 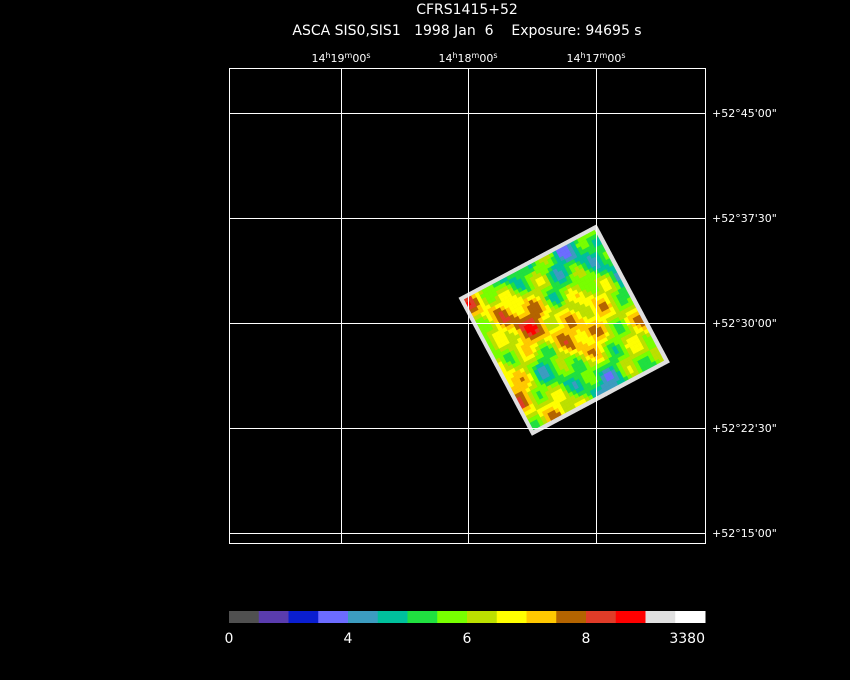 I want to click on dec-label: +52°22'30", so click(x=744, y=428).